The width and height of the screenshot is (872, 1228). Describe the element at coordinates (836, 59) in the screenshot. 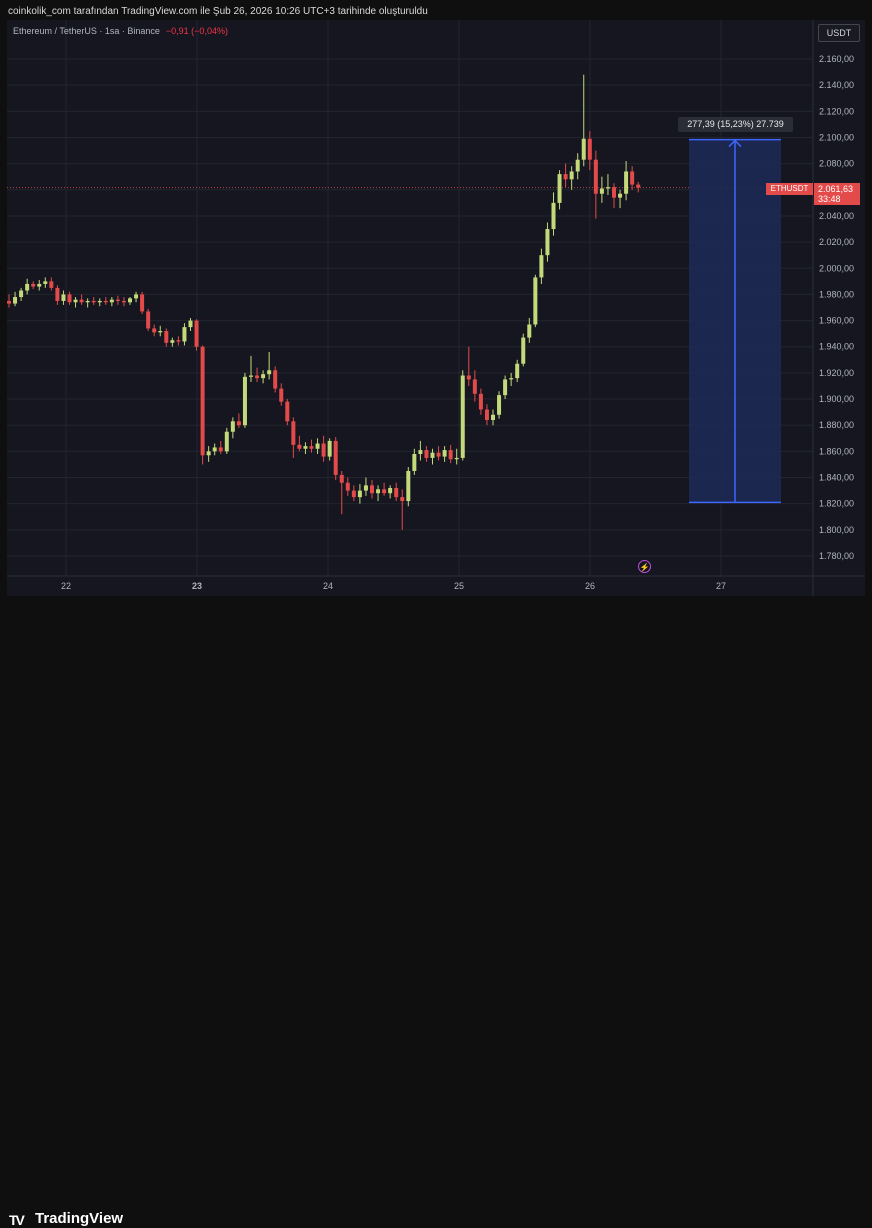

I see `y-tick-label: 2.160,00` at that location.